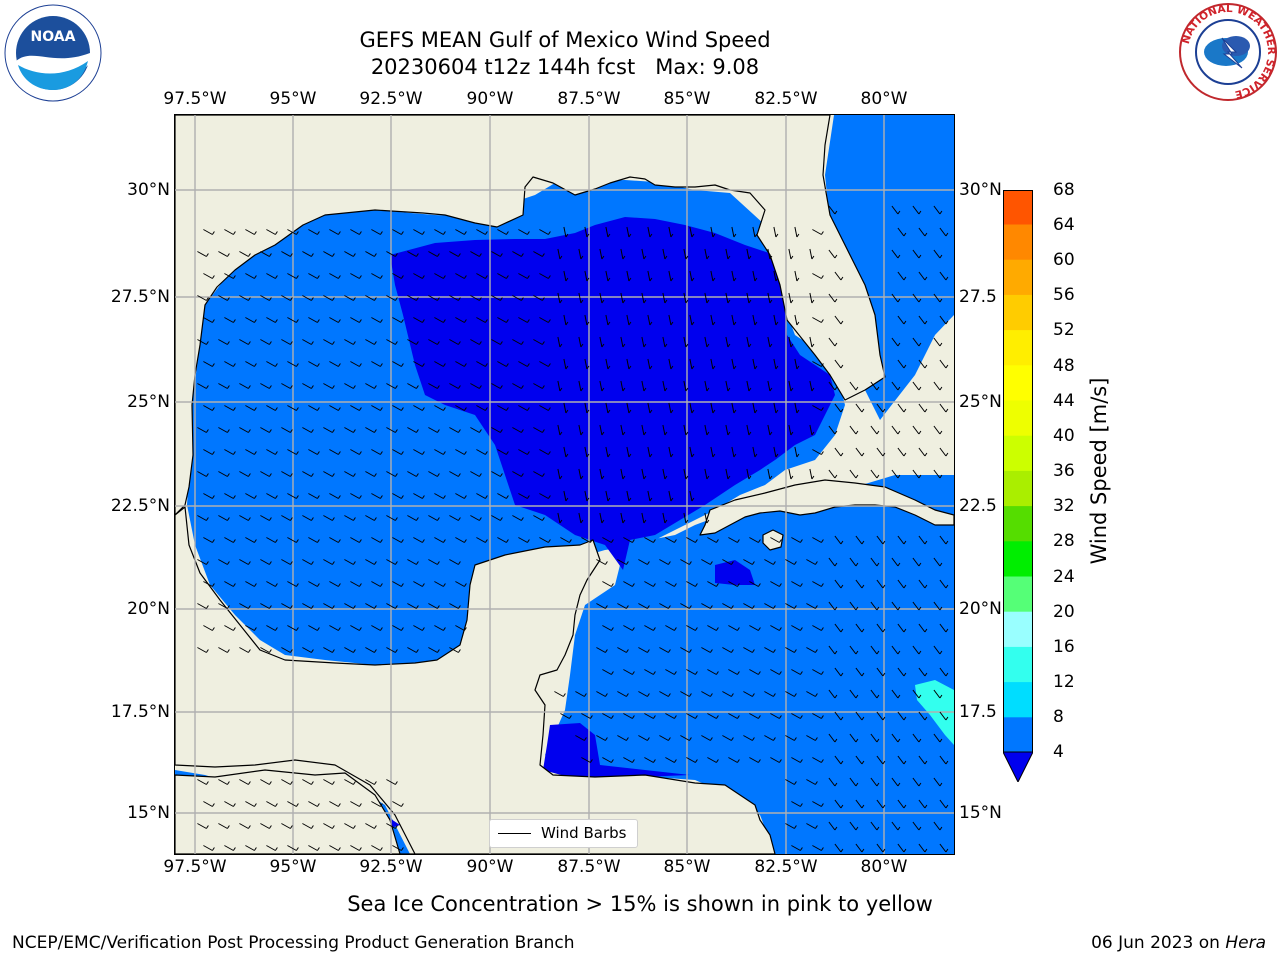 Image resolution: width=1280 pixels, height=960 pixels. I want to click on colorbar-tick: 32, so click(1064, 506).